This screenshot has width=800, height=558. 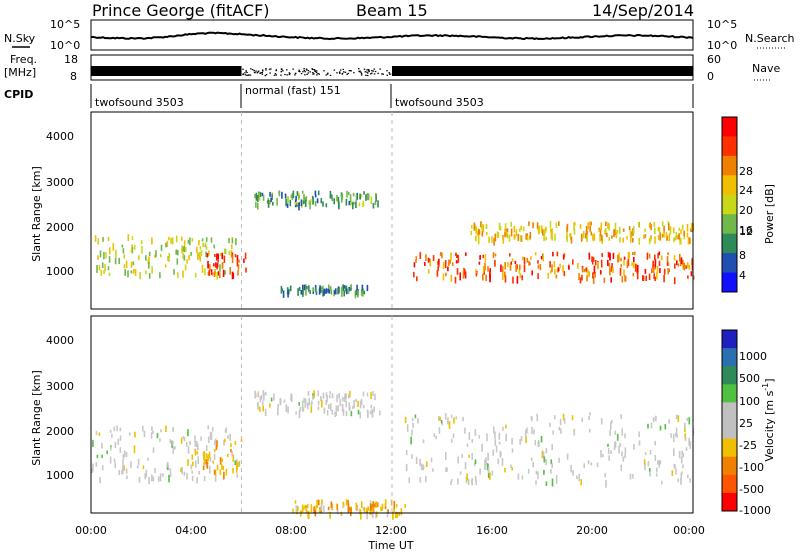 I want to click on date-title: 14/Sep/2014, so click(x=643, y=10).